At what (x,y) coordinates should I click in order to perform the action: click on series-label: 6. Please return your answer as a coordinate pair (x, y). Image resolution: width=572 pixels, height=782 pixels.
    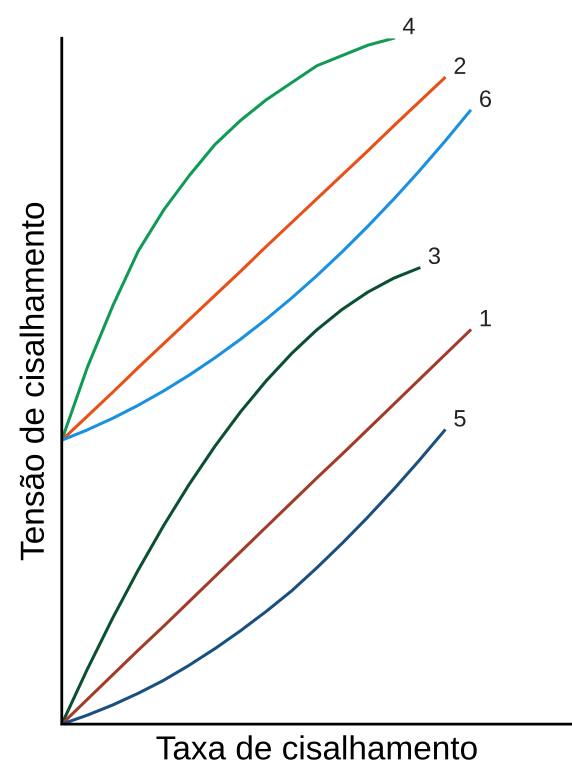
    Looking at the image, I should click on (485, 99).